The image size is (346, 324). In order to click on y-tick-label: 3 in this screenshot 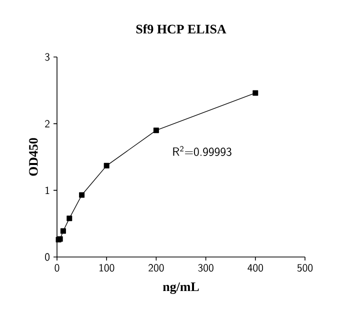, I will do `click(47, 57)`.